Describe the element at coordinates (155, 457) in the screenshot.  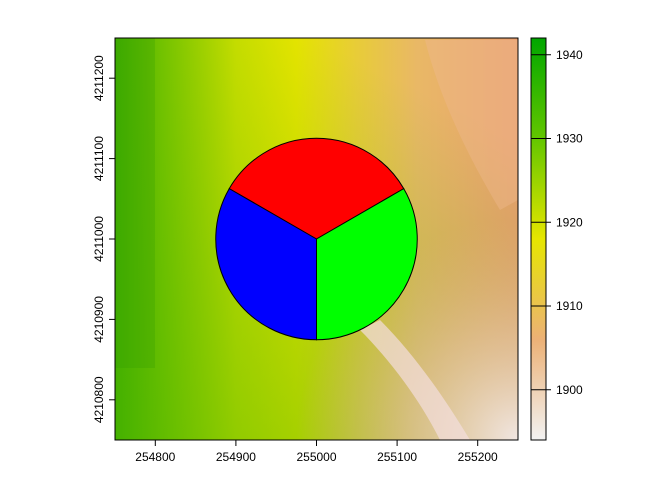
I see `x-tick-label: 254800` at that location.